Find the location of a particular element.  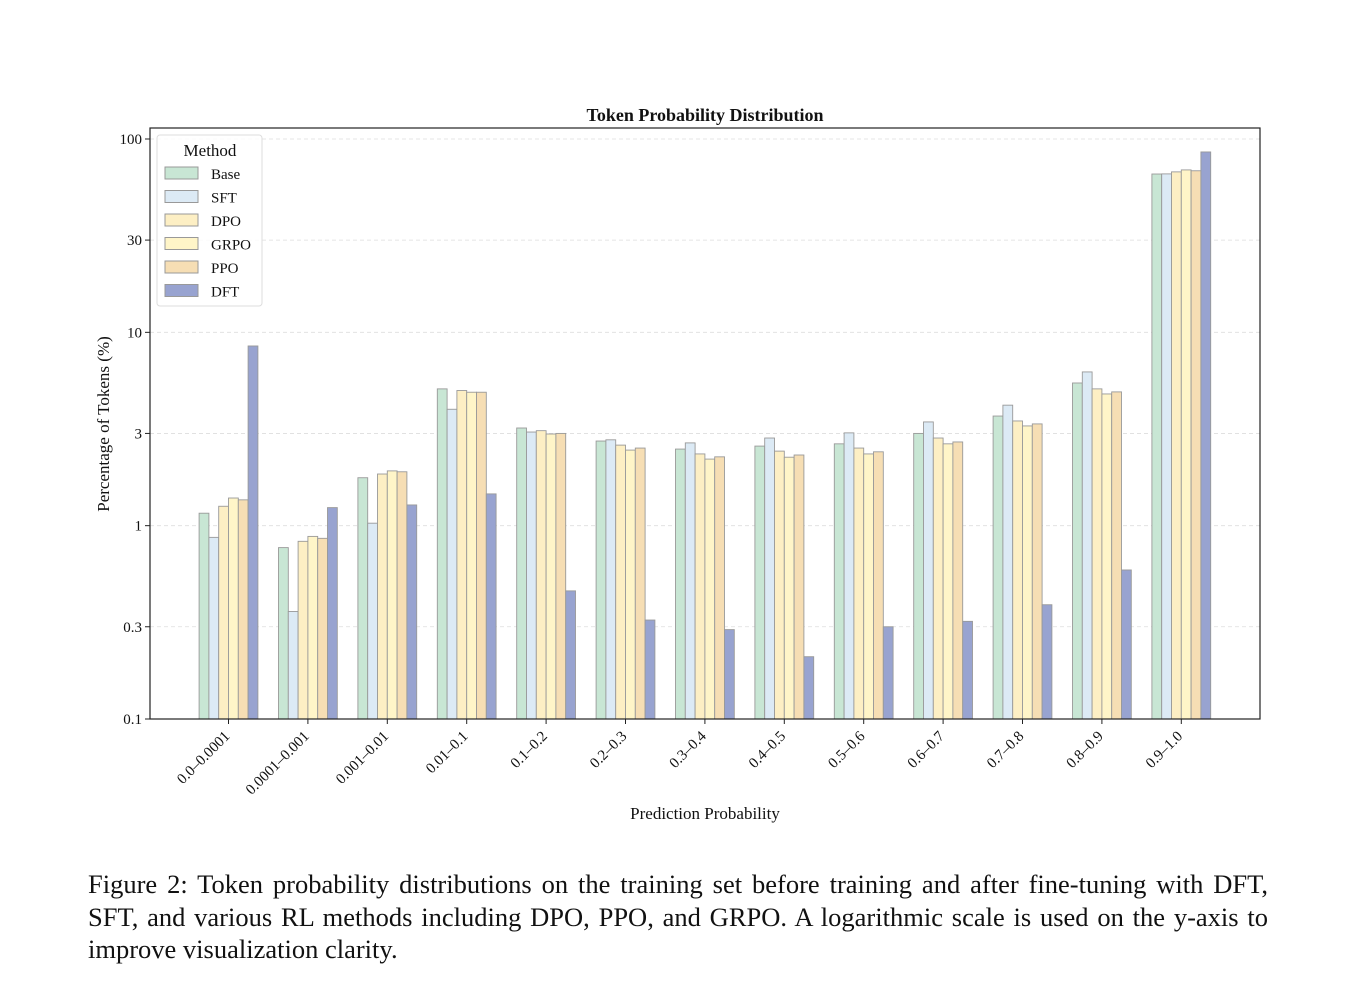

y-tick-label: 100 is located at coordinates (131, 140).